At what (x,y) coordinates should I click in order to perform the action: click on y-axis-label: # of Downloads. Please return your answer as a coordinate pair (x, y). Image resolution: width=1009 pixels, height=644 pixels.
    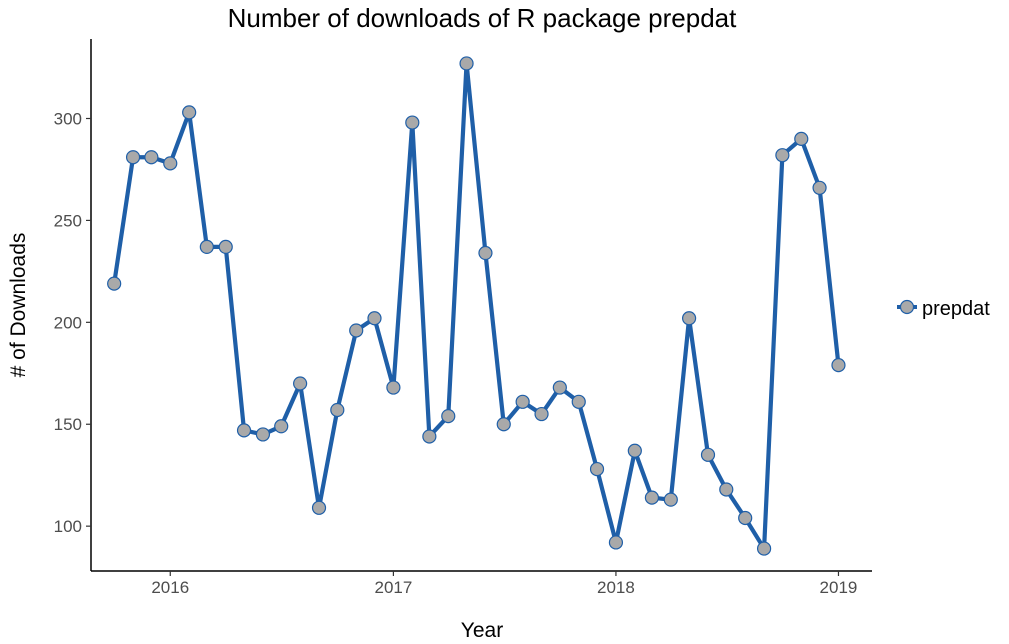
    Looking at the image, I should click on (18, 305).